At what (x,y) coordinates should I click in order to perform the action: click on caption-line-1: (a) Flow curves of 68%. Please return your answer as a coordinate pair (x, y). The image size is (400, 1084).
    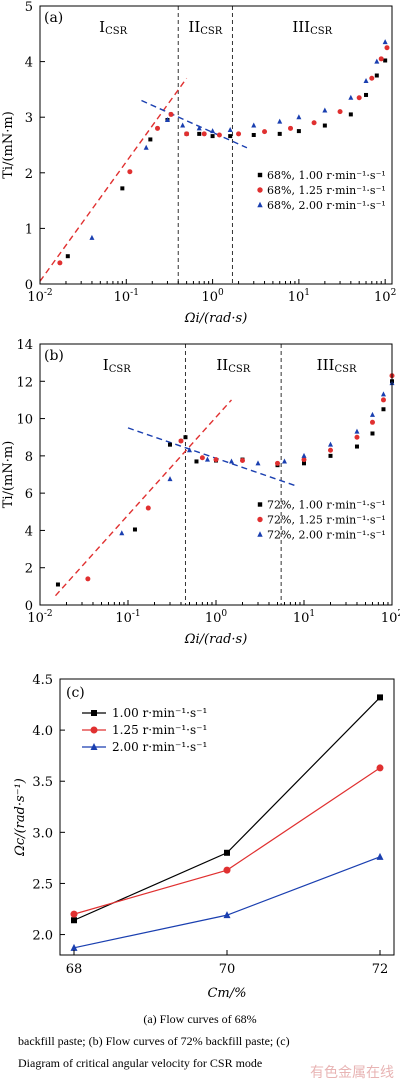
    Looking at the image, I should click on (200, 1019).